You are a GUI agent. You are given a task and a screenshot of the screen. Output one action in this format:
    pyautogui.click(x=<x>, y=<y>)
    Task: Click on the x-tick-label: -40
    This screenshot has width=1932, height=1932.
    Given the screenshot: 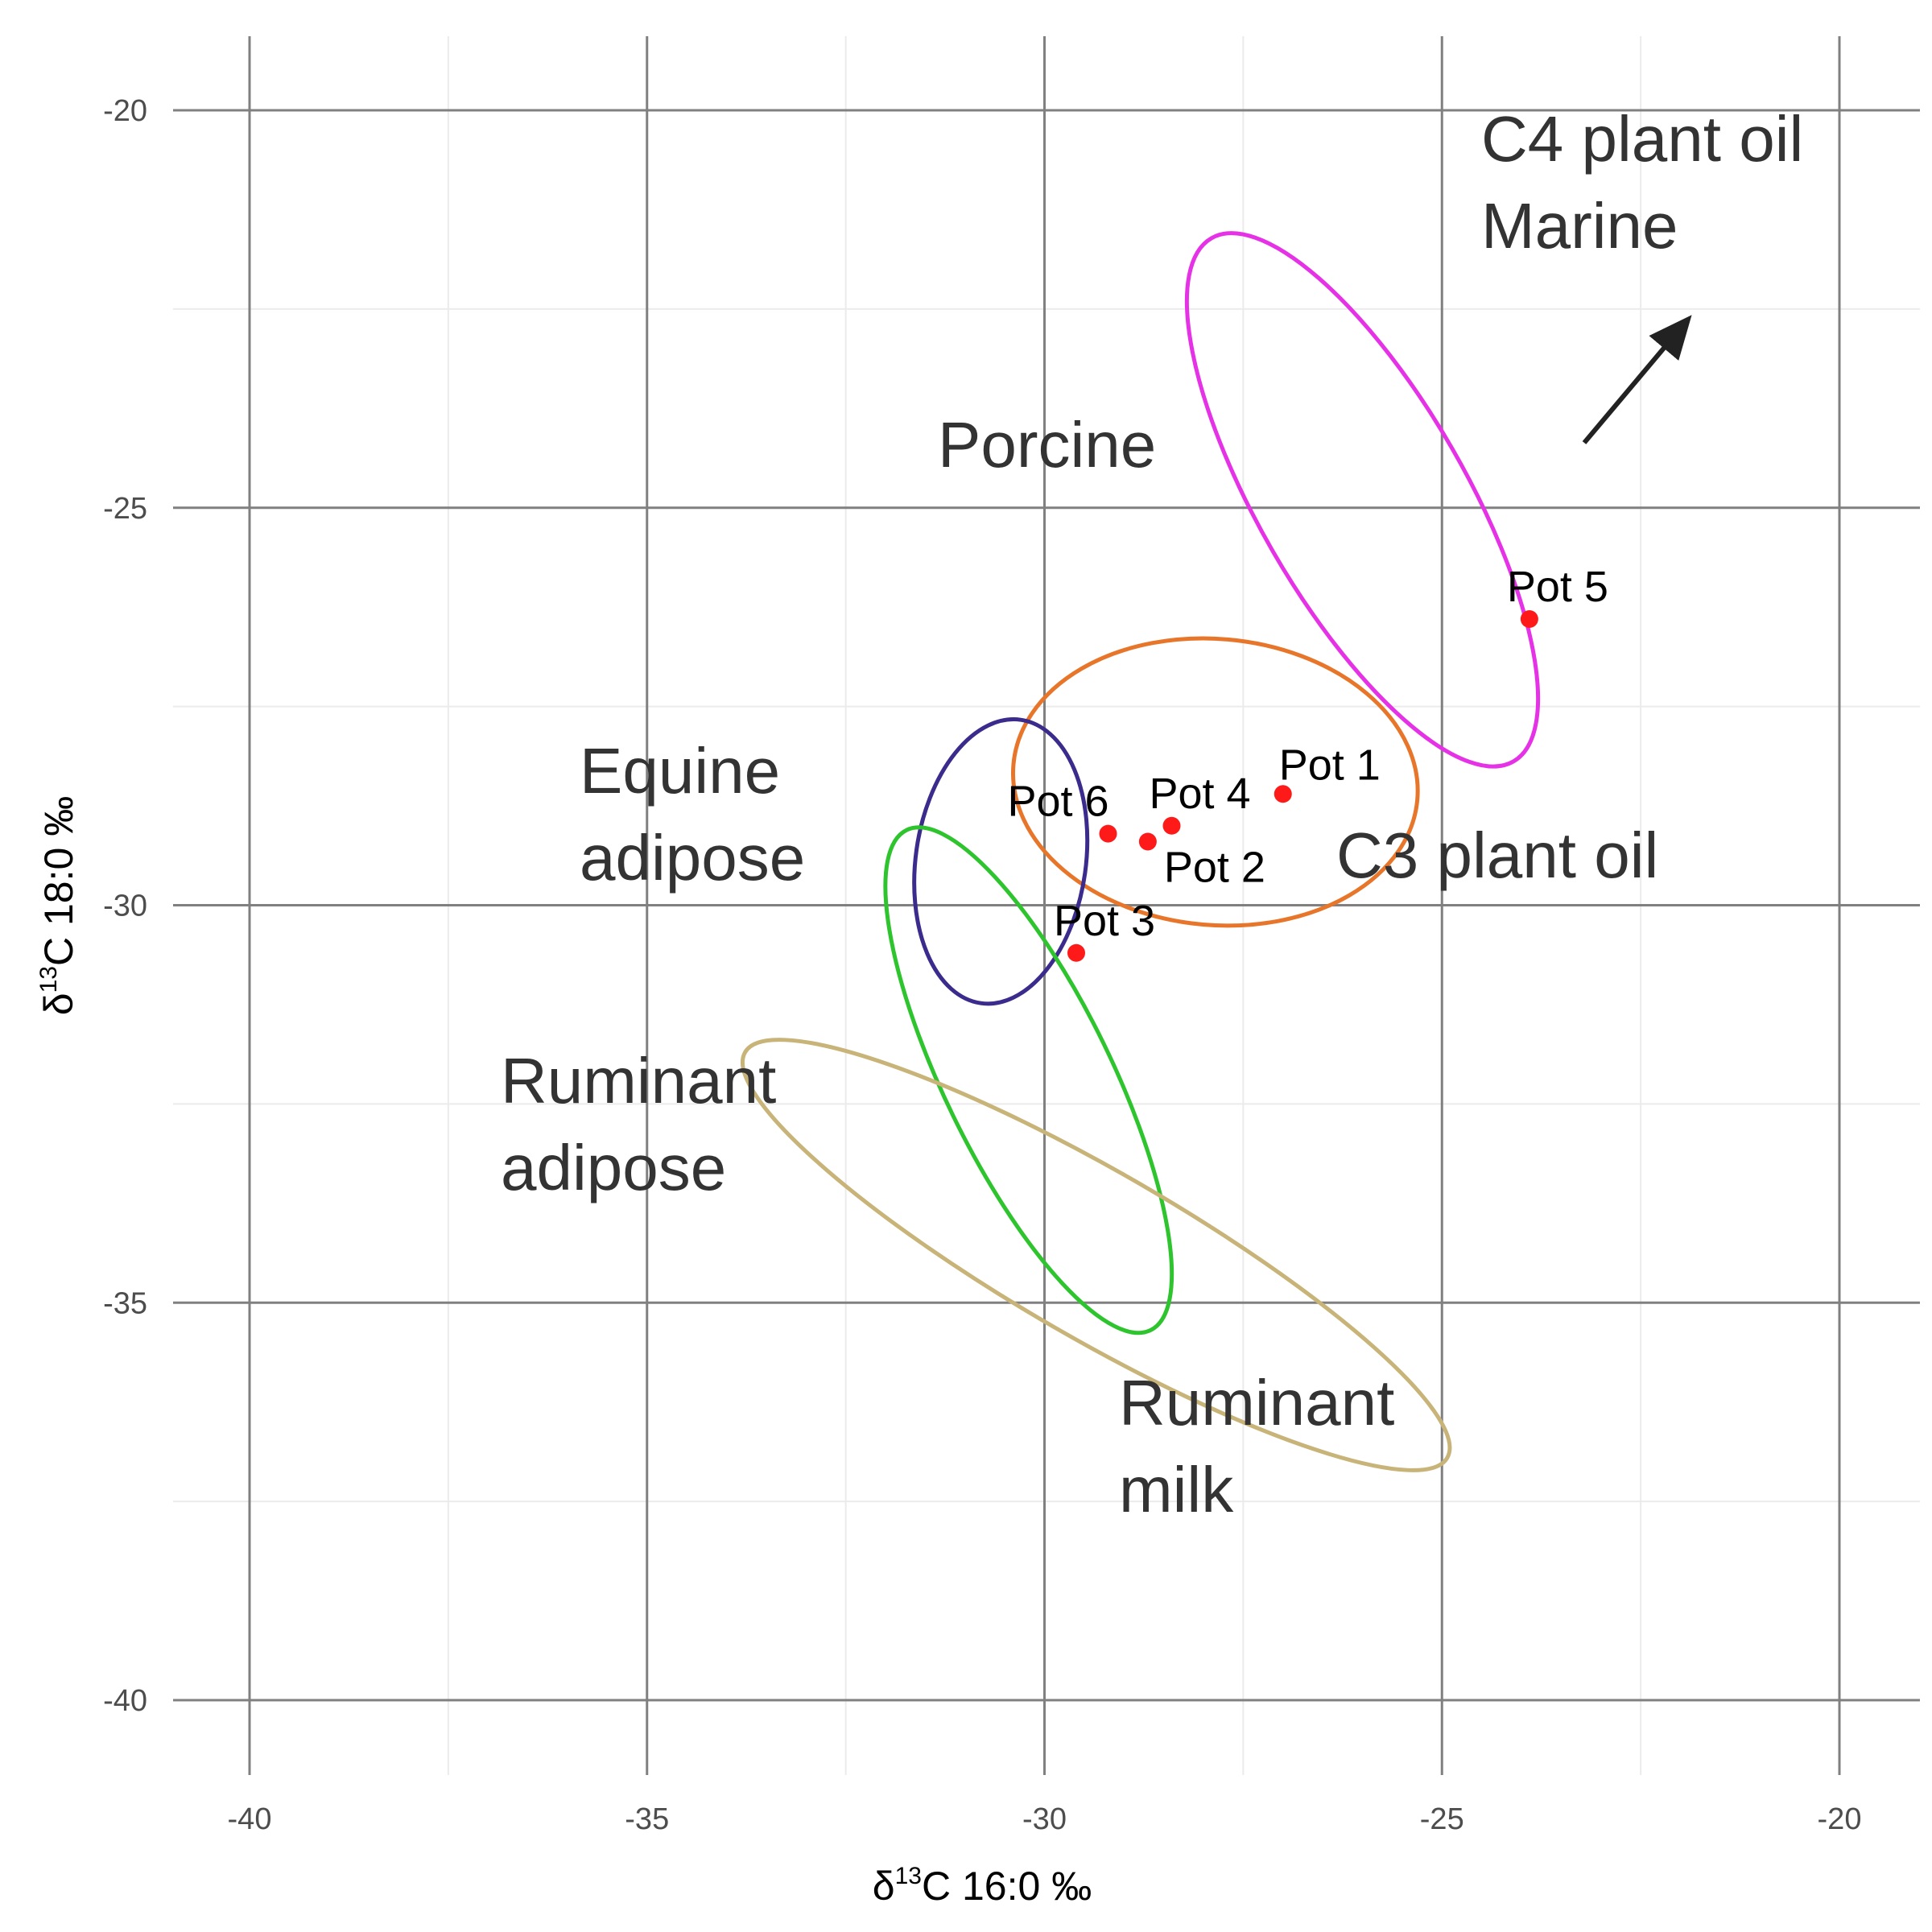 What is the action you would take?
    pyautogui.click(x=250, y=1819)
    